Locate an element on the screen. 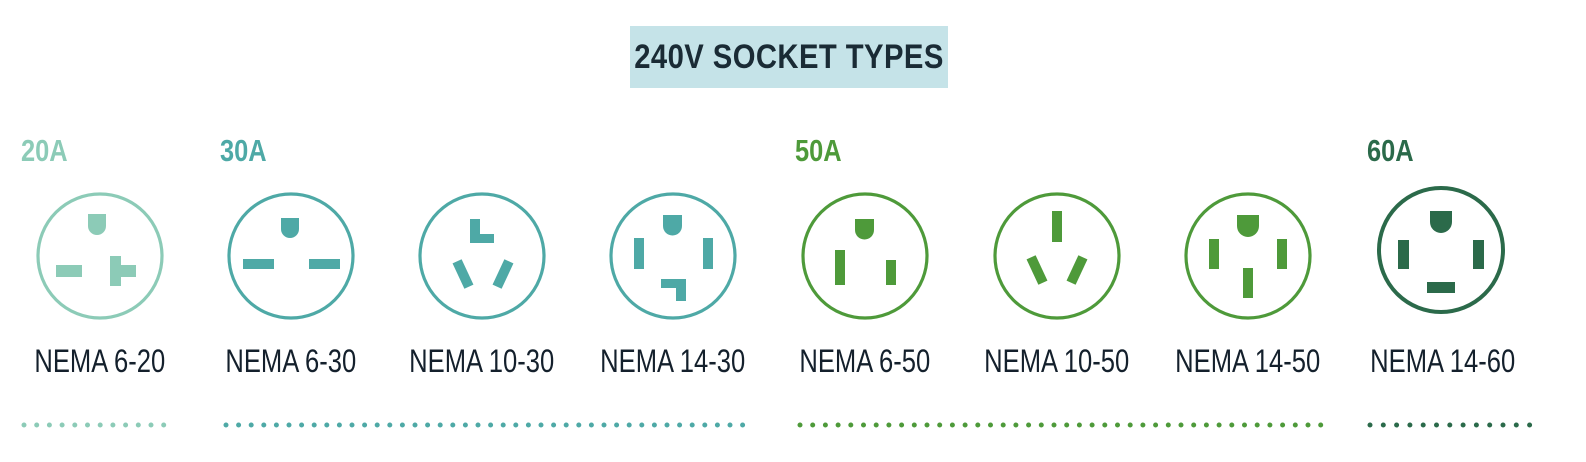 Image resolution: width=1586 pixels, height=462 pixels. dotted-divider-20a is located at coordinates (100, 425).